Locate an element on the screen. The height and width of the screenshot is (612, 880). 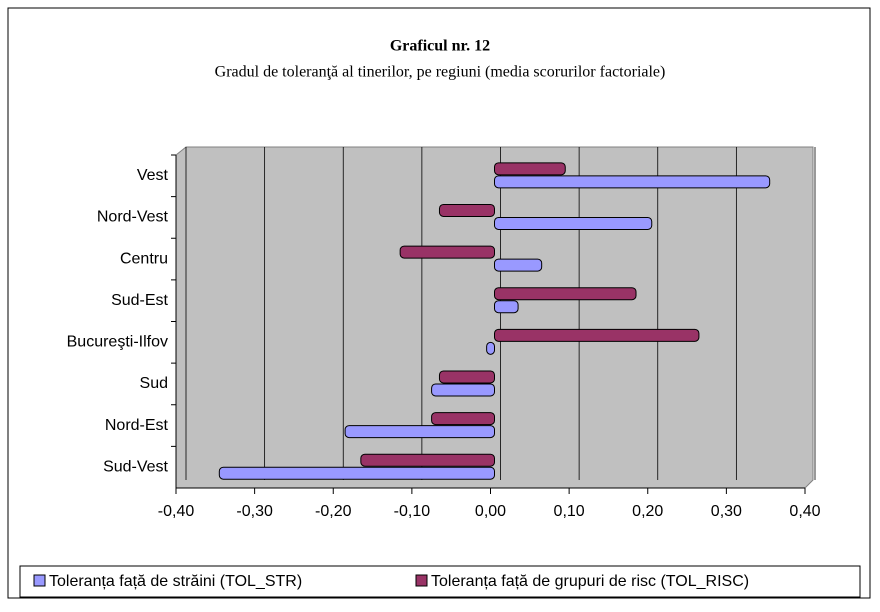
legend-label: Toleranța față de străini (TOL_STR) is located at coordinates (175, 581).